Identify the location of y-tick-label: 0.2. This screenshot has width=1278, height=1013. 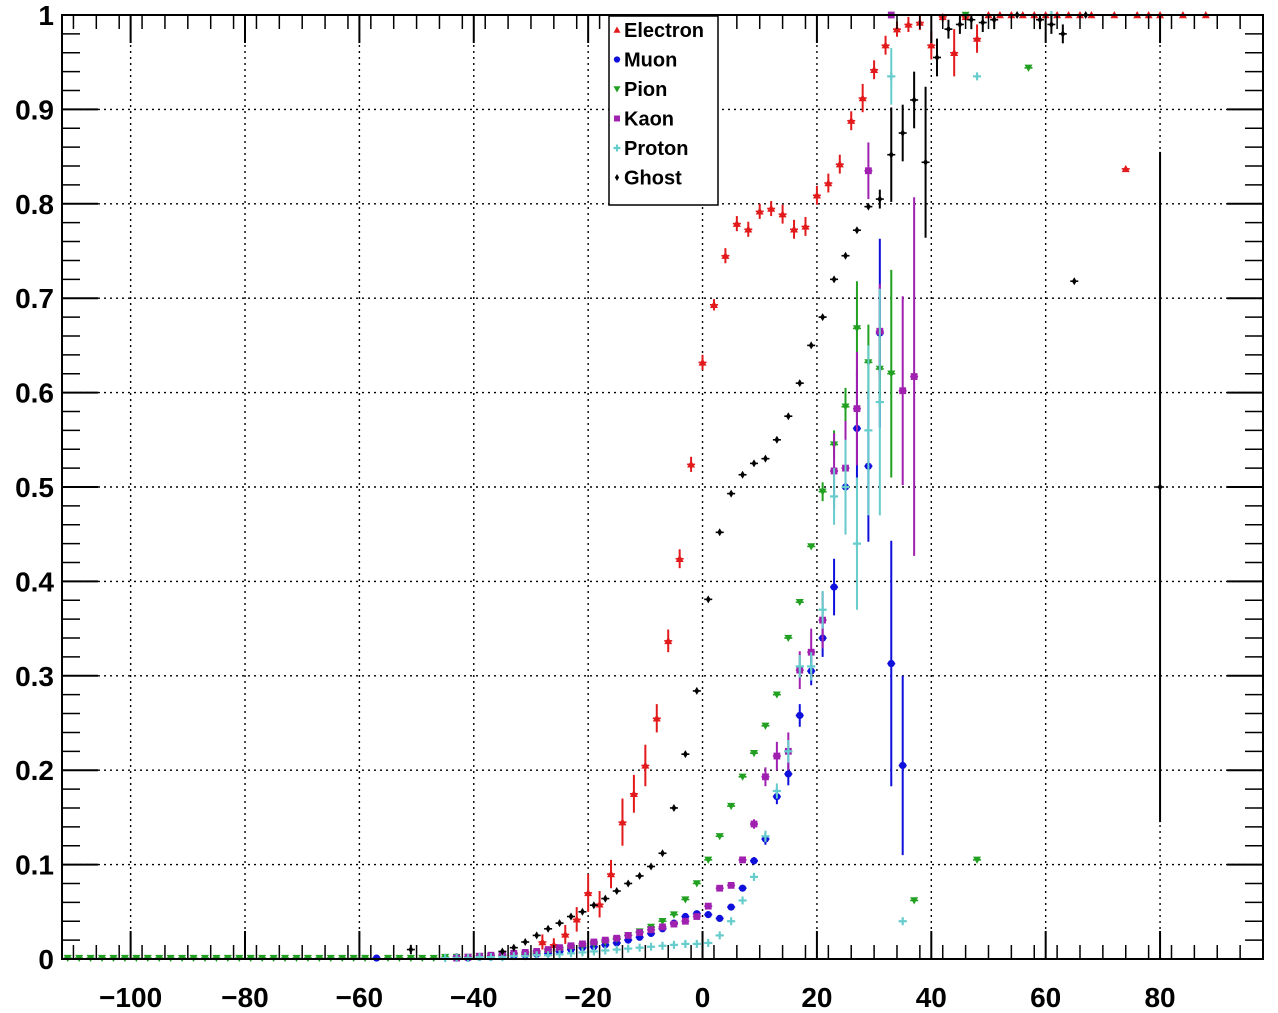
(34, 770).